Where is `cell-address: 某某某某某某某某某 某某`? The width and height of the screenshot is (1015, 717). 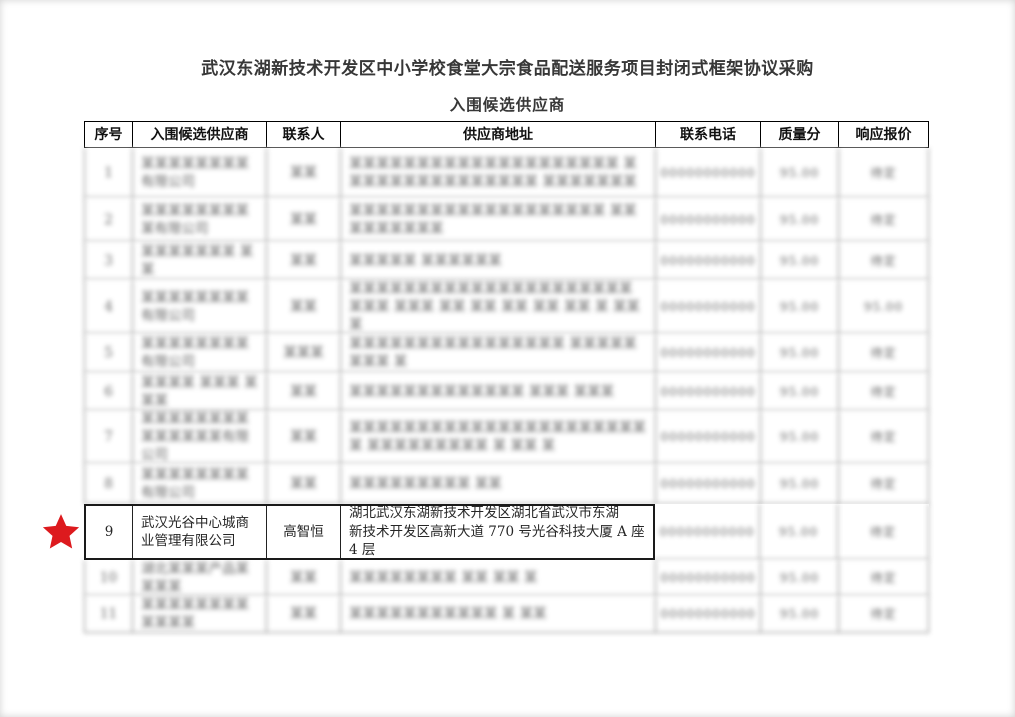
cell-address: 某某某某某某某某某 某某 is located at coordinates (498, 483).